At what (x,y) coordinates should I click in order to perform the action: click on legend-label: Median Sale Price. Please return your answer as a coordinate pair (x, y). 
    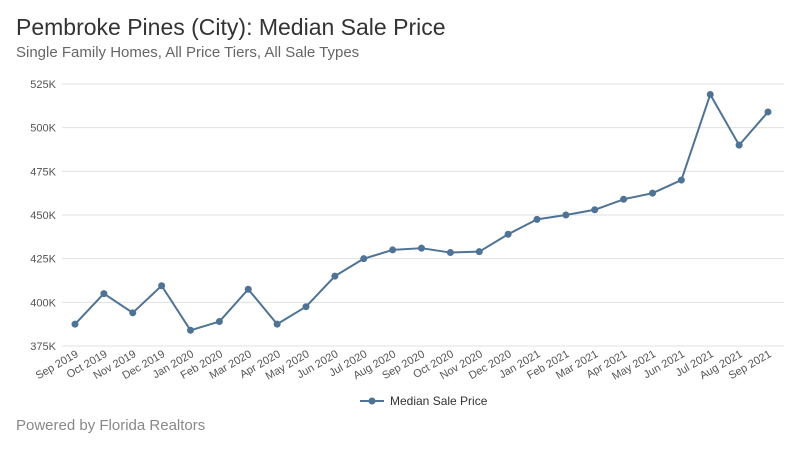
    Looking at the image, I should click on (439, 401).